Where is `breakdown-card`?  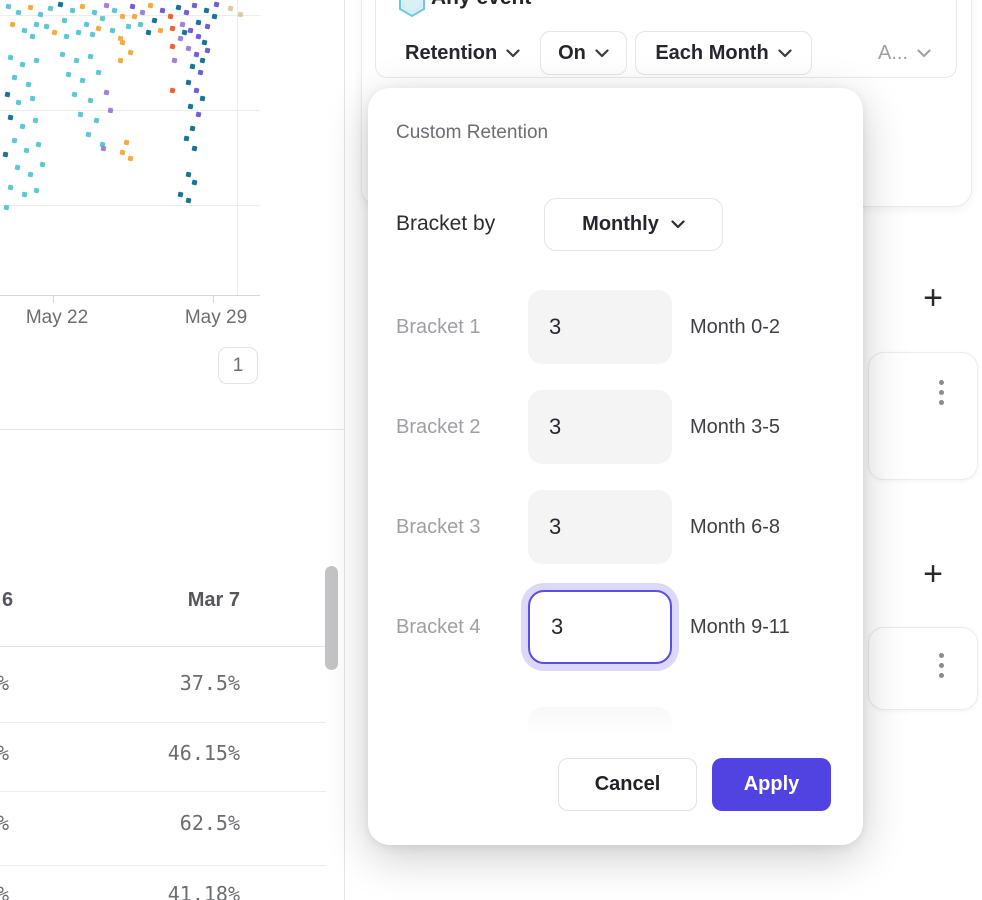
breakdown-card is located at coordinates (923, 668).